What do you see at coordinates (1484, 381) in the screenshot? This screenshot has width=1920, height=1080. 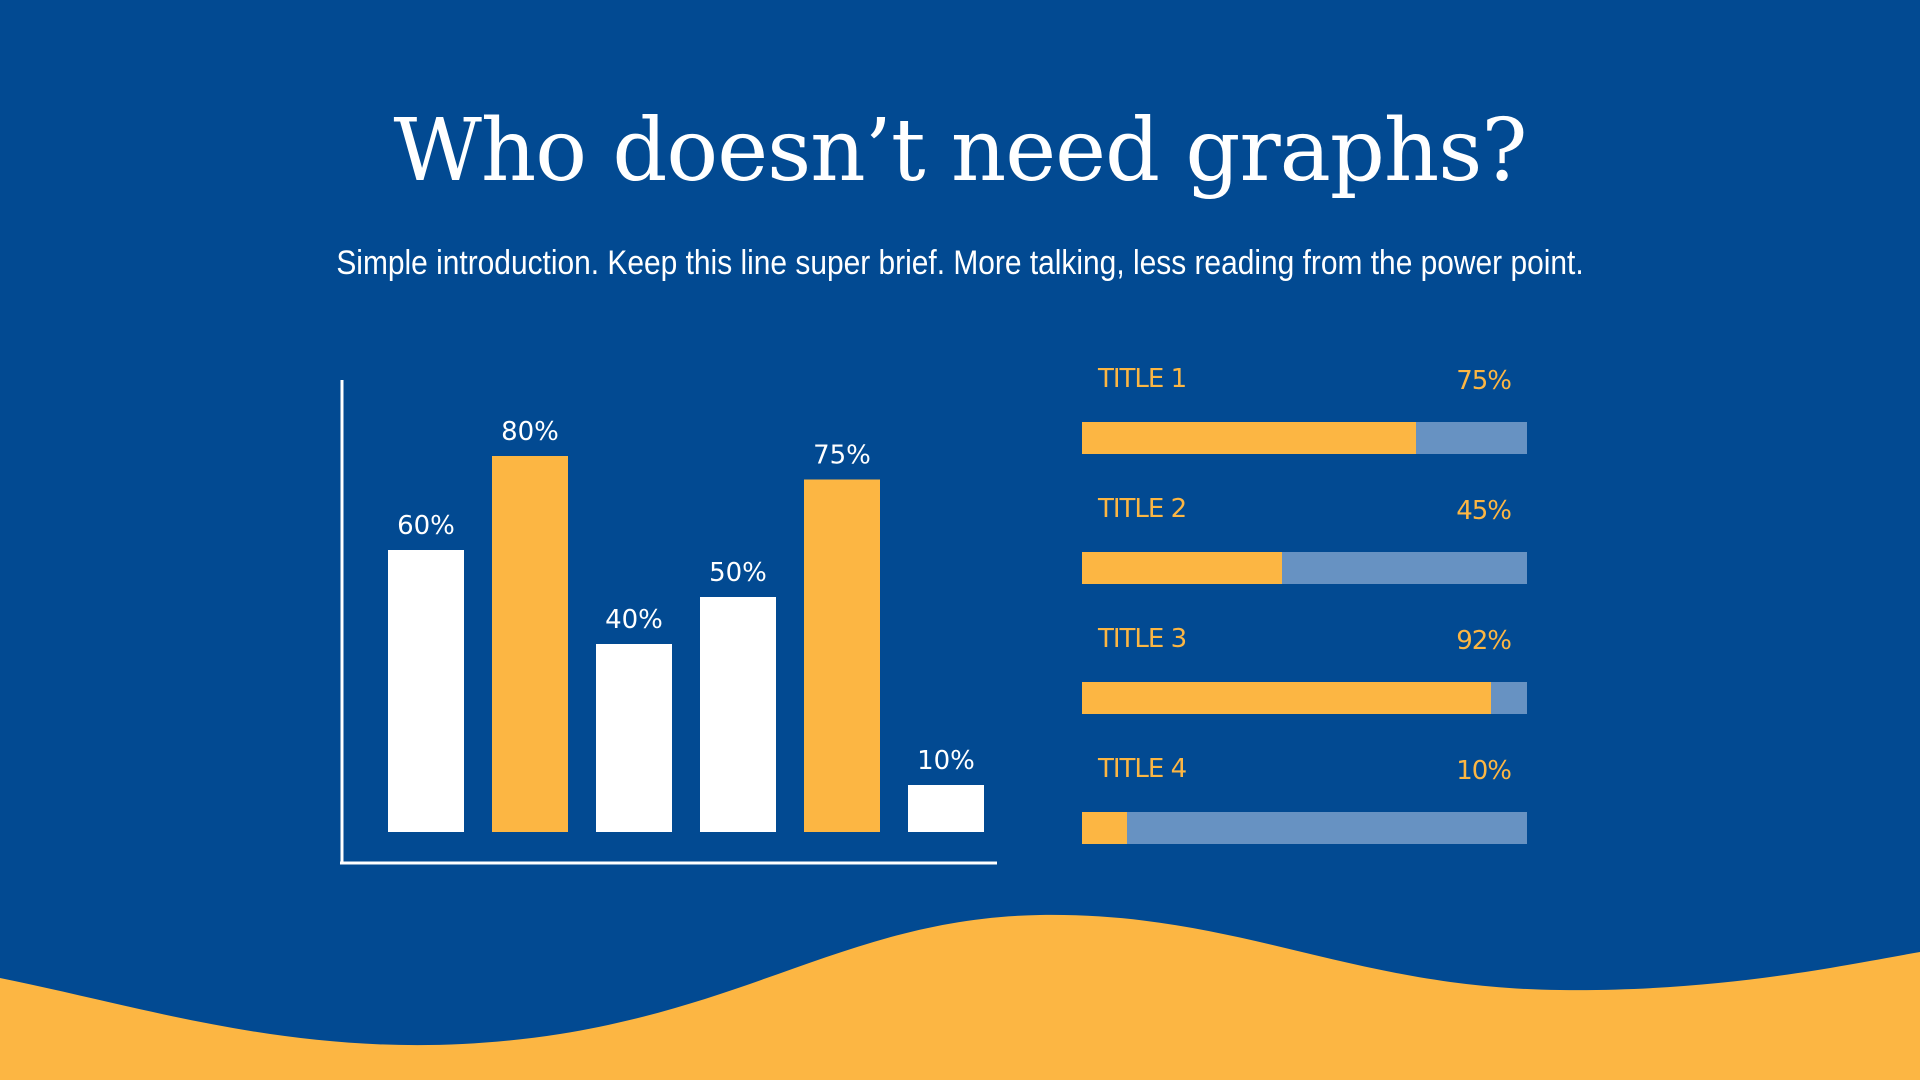 I see `progress-value-1: 75%` at bounding box center [1484, 381].